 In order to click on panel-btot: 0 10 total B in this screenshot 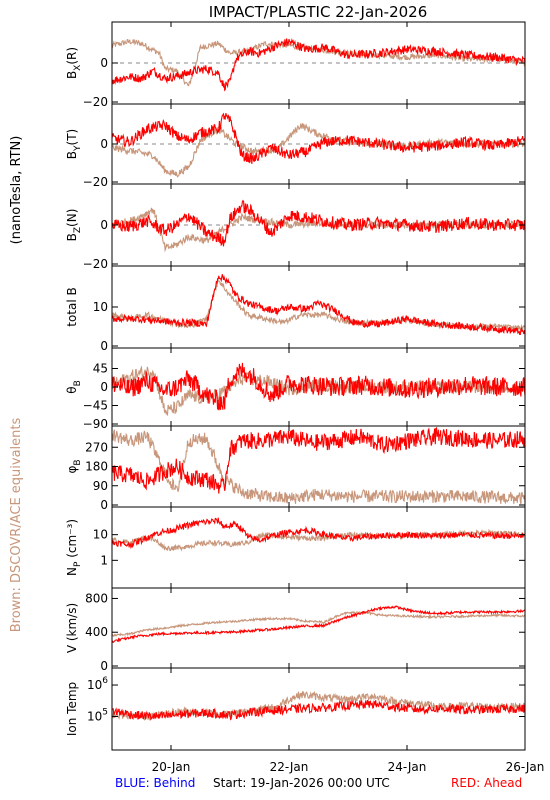, I will do `click(295, 309)`.